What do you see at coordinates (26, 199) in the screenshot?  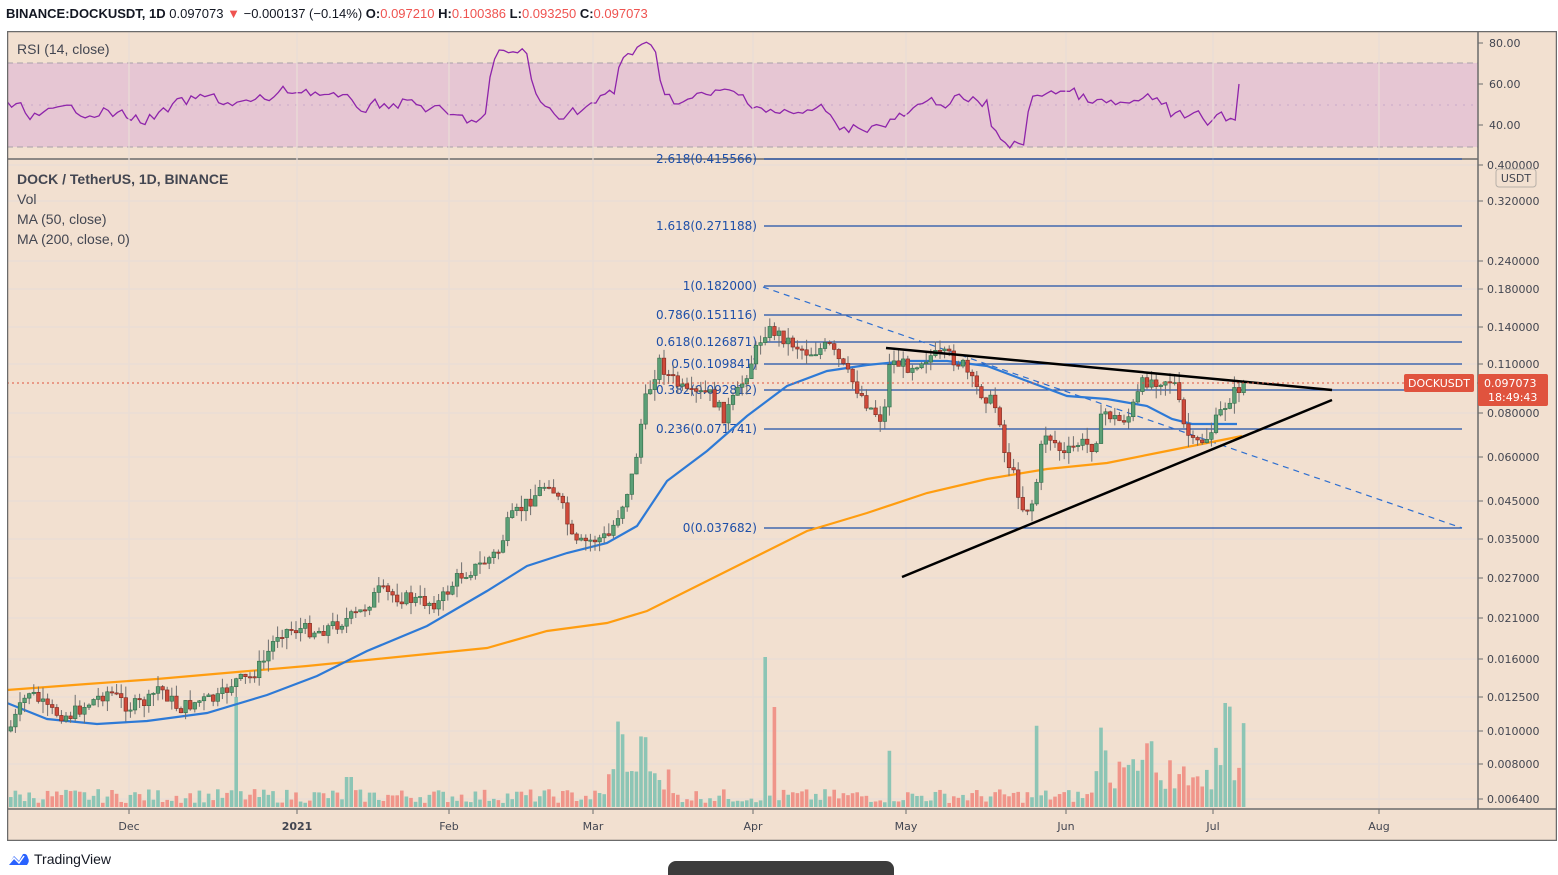 I see `legend-vol: Vol` at bounding box center [26, 199].